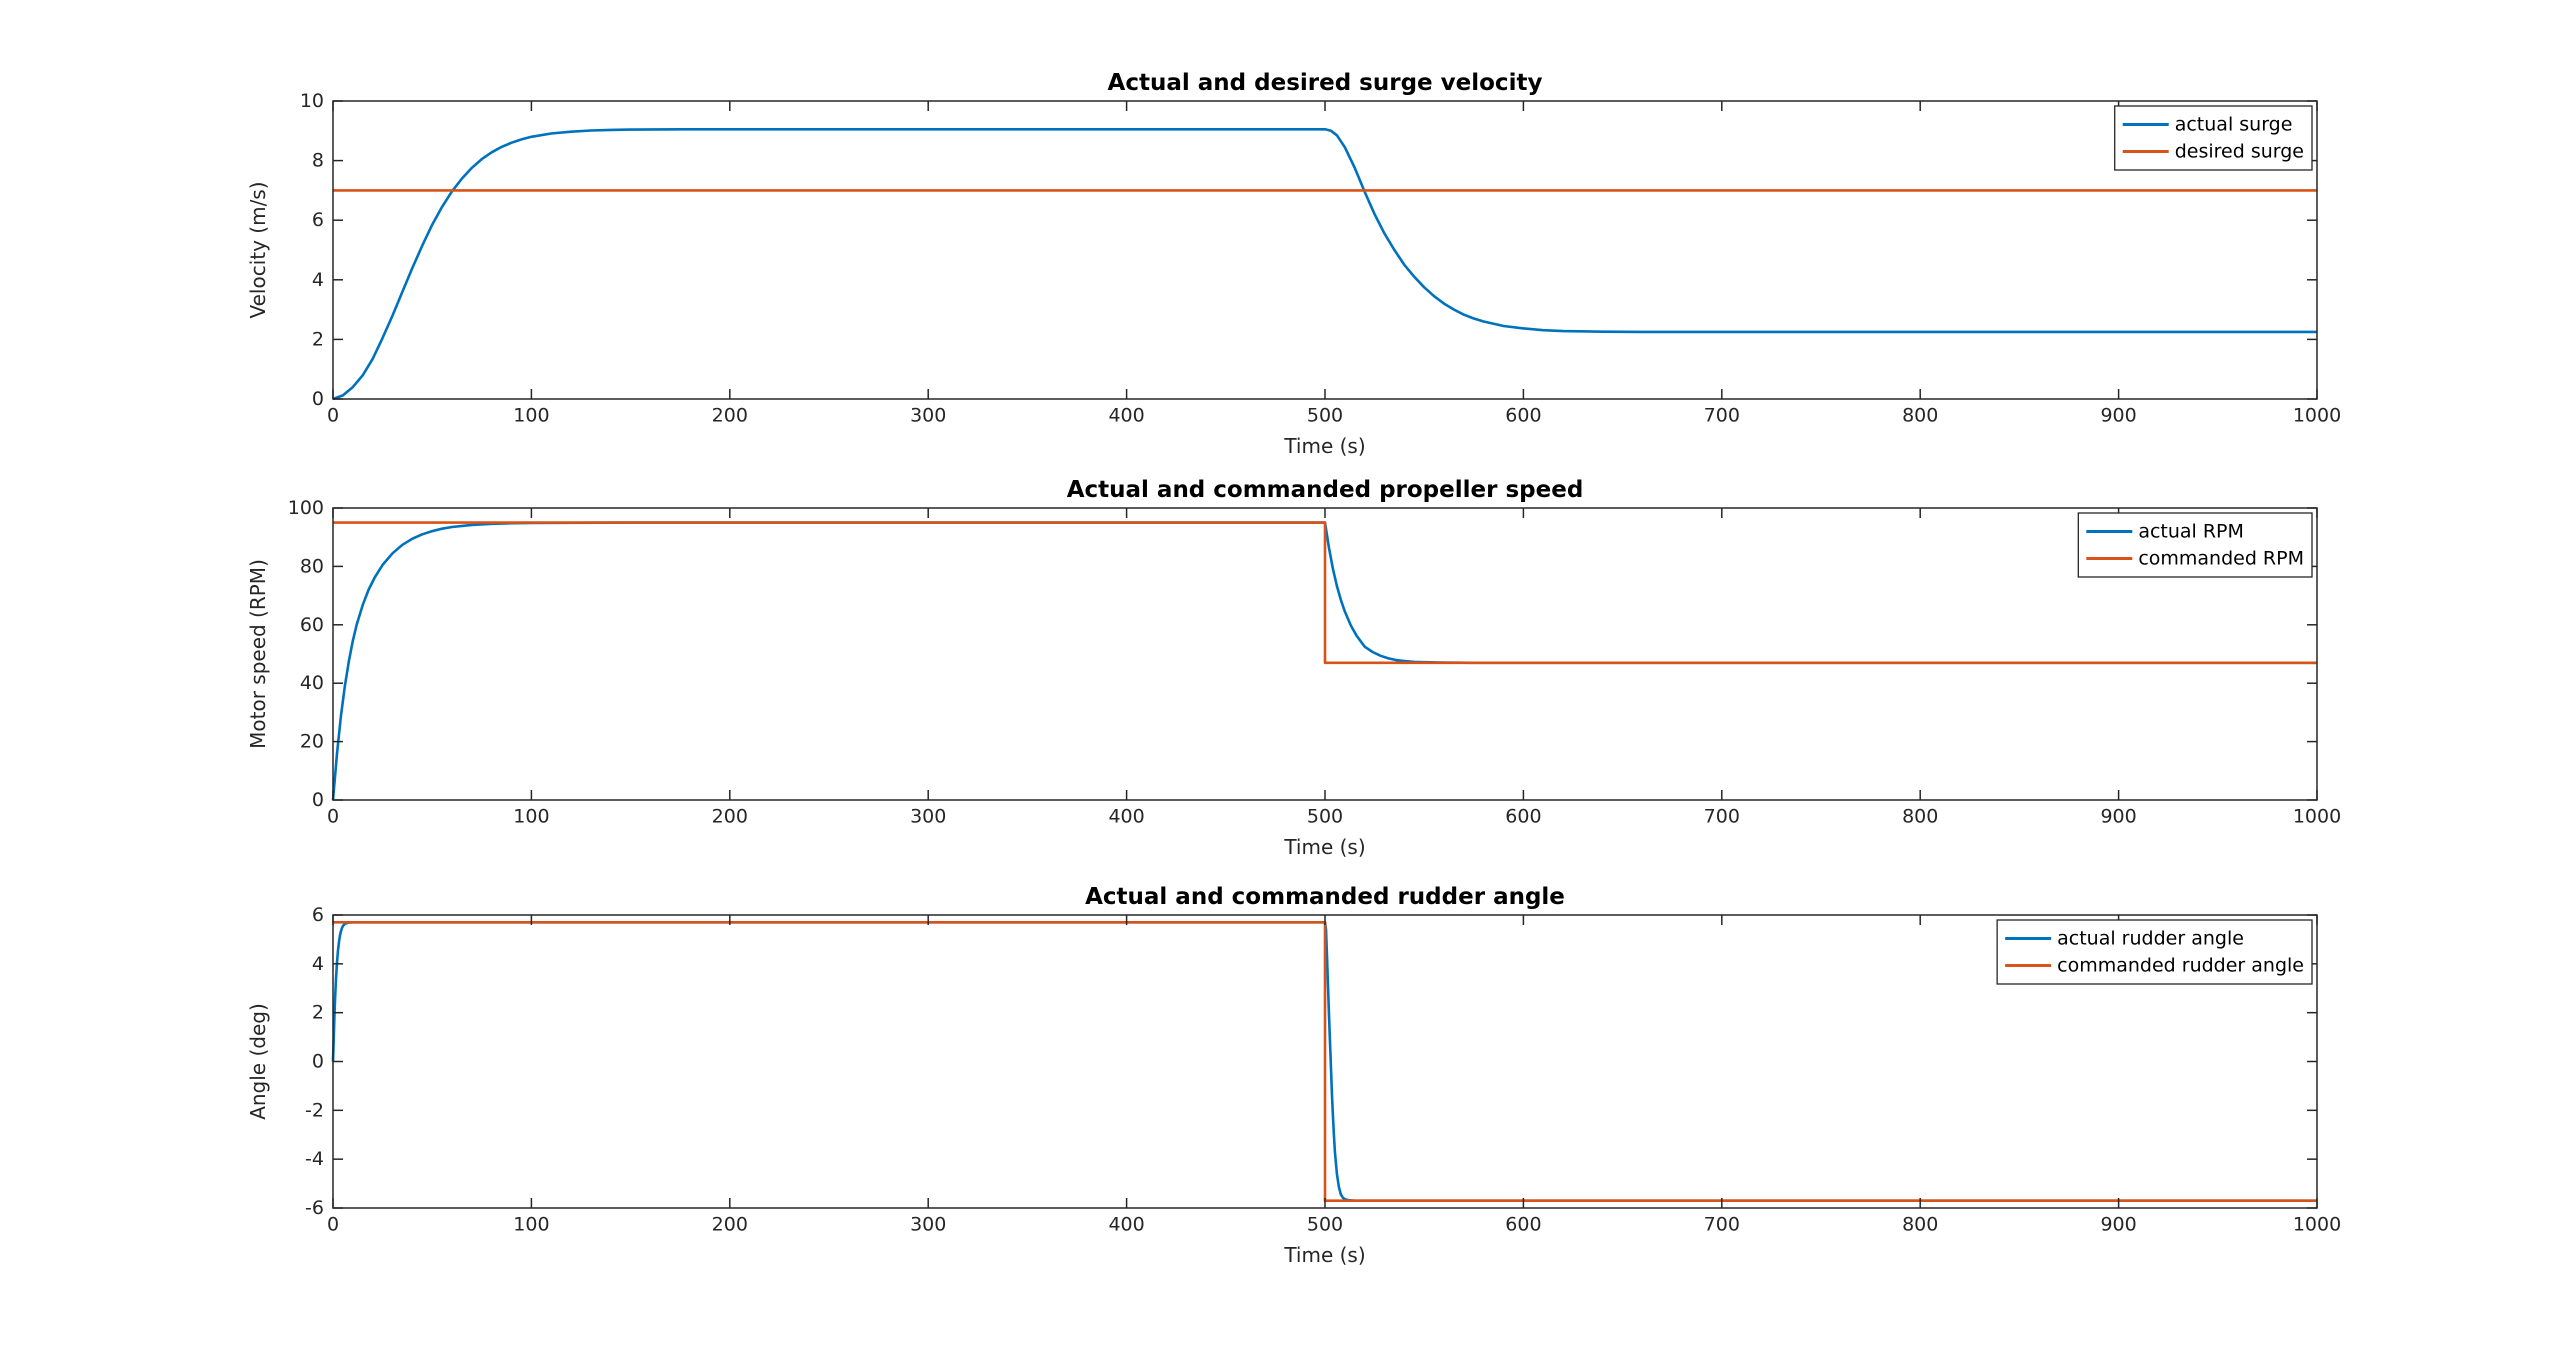 The width and height of the screenshot is (2560, 1359). Describe the element at coordinates (258, 1061) in the screenshot. I see `y-axis-label: Angle (deg)` at that location.